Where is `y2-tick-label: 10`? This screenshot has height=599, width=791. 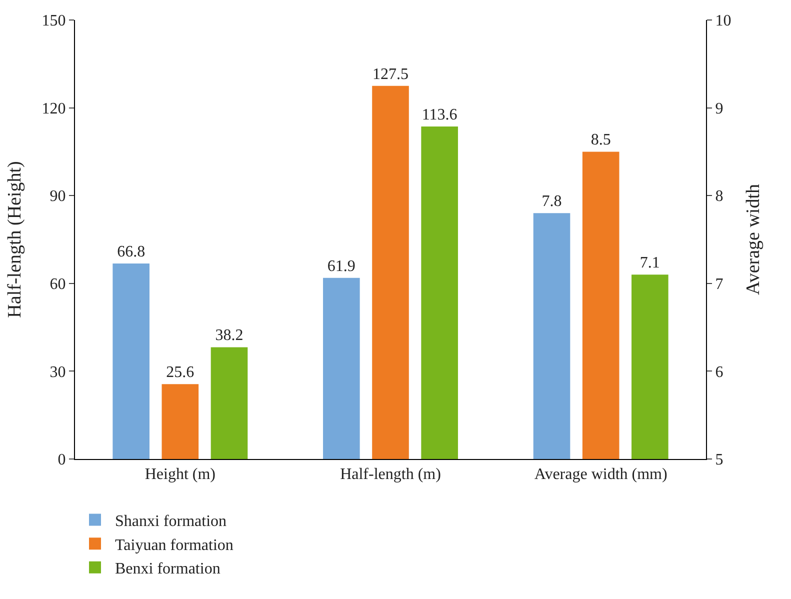
y2-tick-label: 10 is located at coordinates (723, 21).